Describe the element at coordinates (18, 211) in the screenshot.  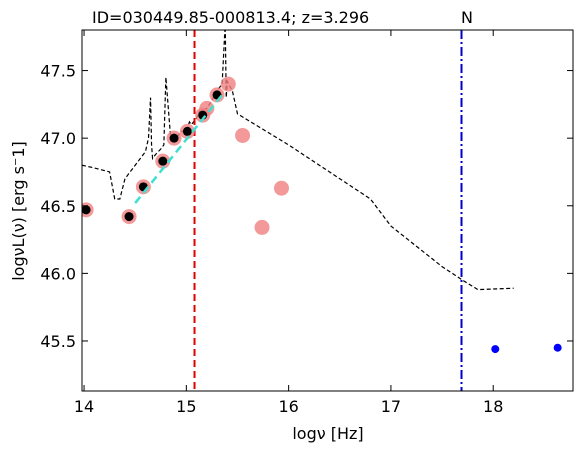
I see `y-axis-label: logνL(ν) [erg s⁻1]` at that location.